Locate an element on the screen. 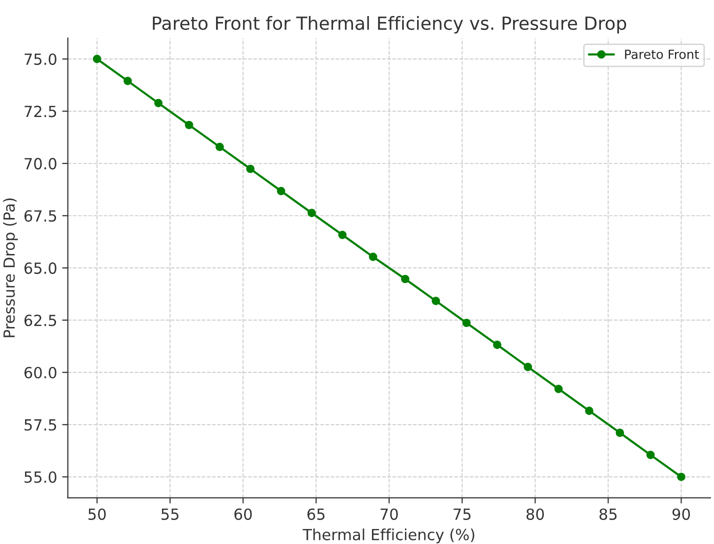  y-tick-label: 60.0 is located at coordinates (40, 372).